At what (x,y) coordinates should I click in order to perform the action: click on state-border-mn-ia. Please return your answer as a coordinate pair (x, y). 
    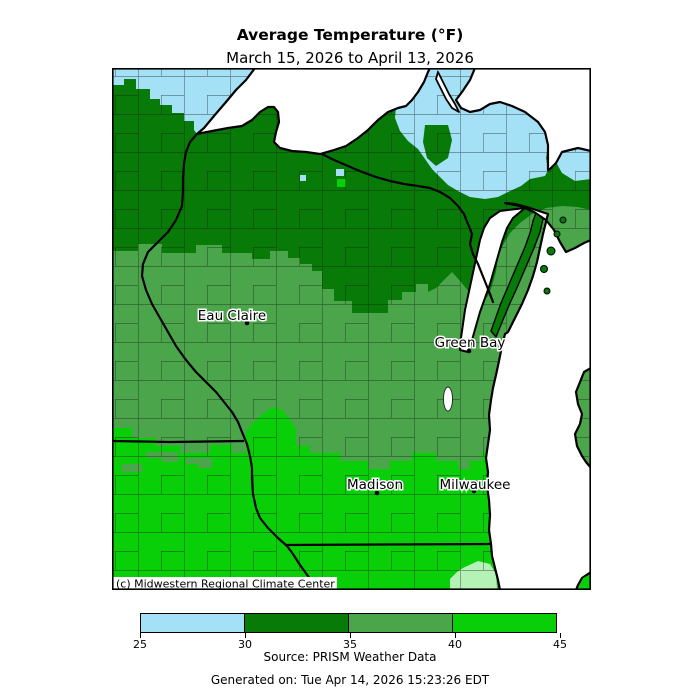
    Looking at the image, I should click on (178, 441).